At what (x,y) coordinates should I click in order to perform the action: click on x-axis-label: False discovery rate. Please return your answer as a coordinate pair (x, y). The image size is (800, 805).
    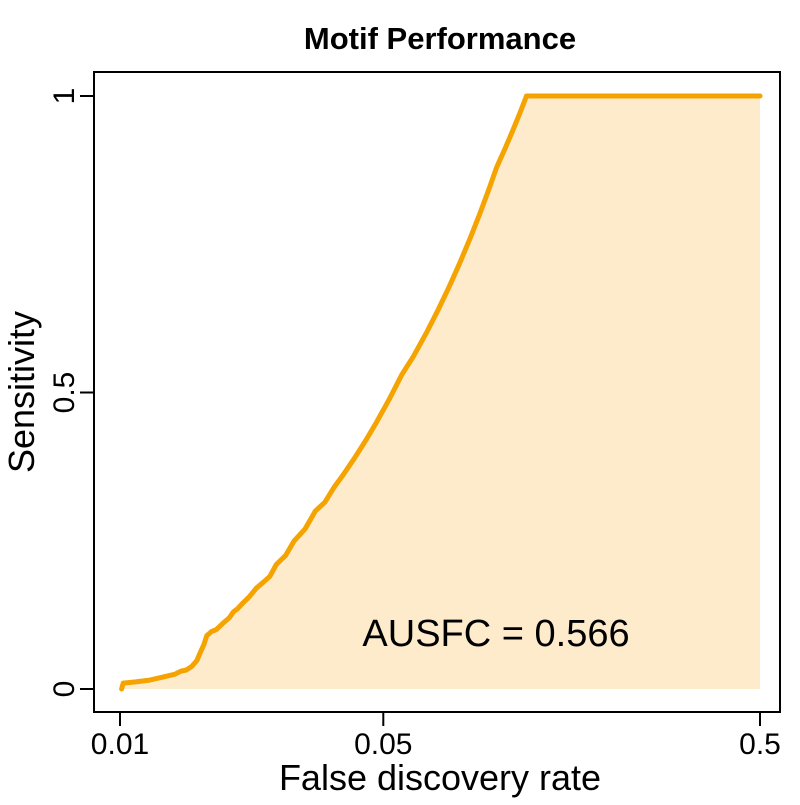
    Looking at the image, I should click on (440, 777).